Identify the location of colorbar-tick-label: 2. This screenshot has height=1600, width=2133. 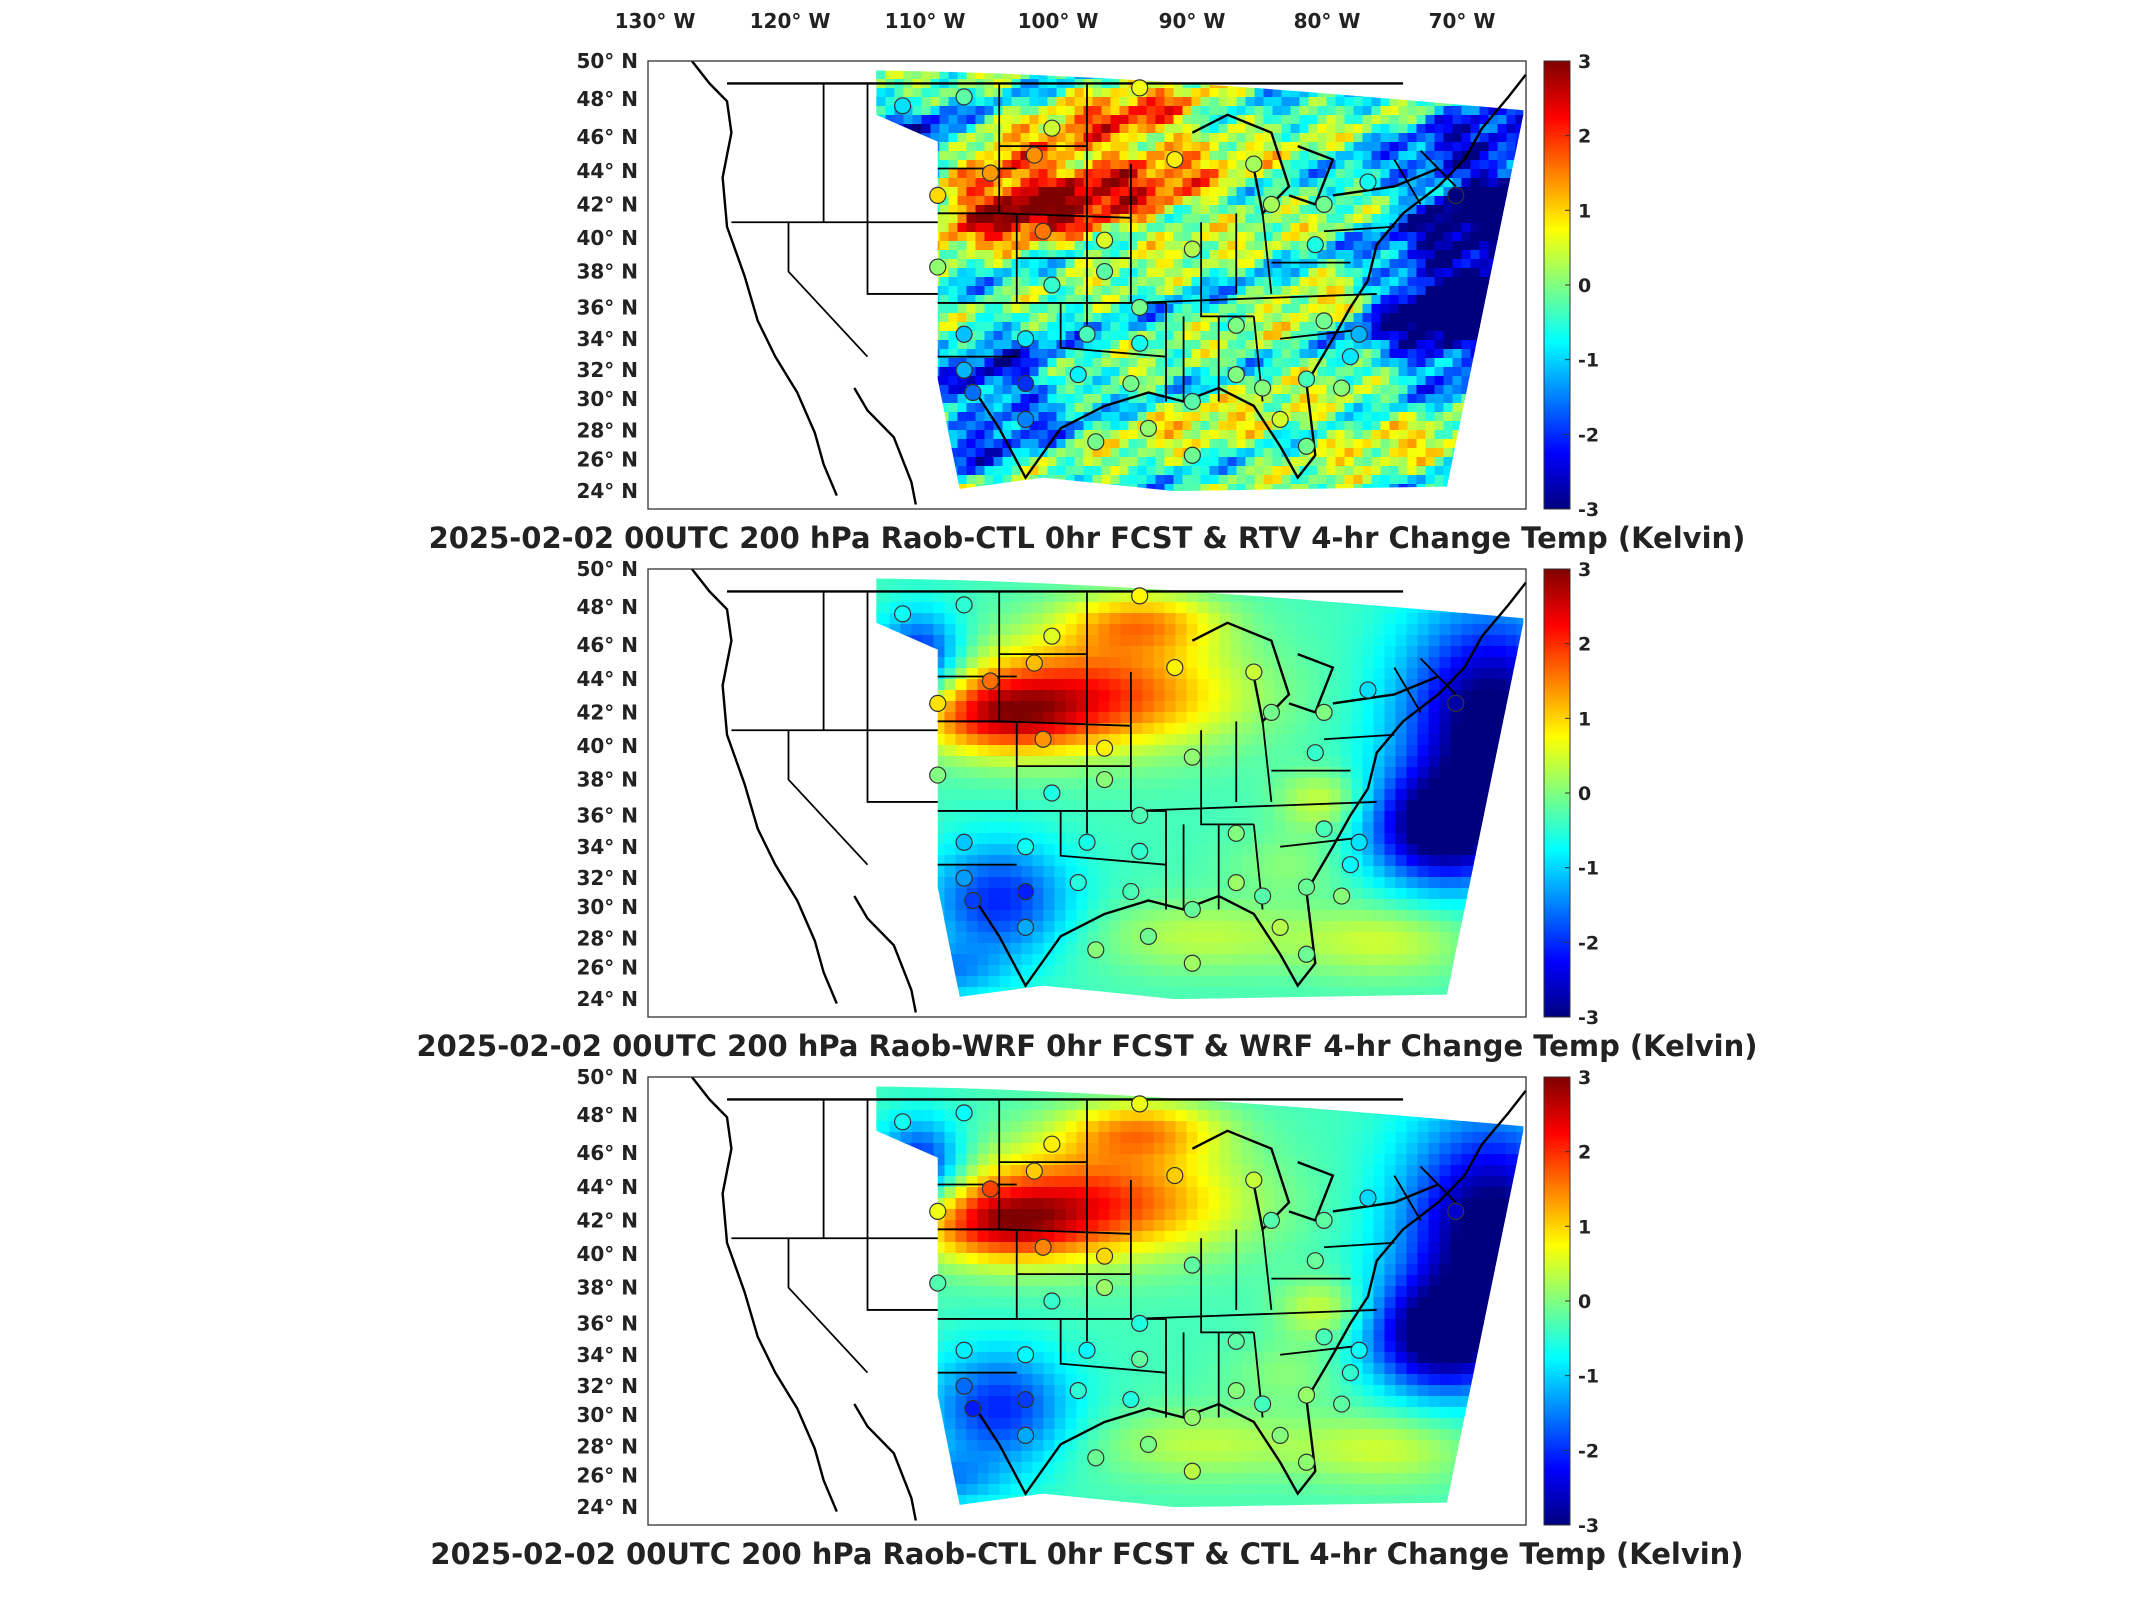
(1584, 1153).